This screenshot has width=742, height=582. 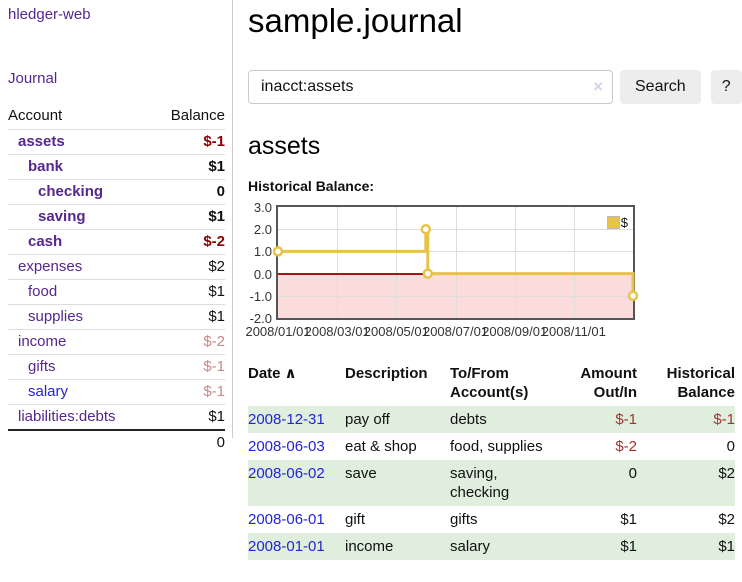 I want to click on register-col-header-date: Date ∧, so click(x=272, y=373).